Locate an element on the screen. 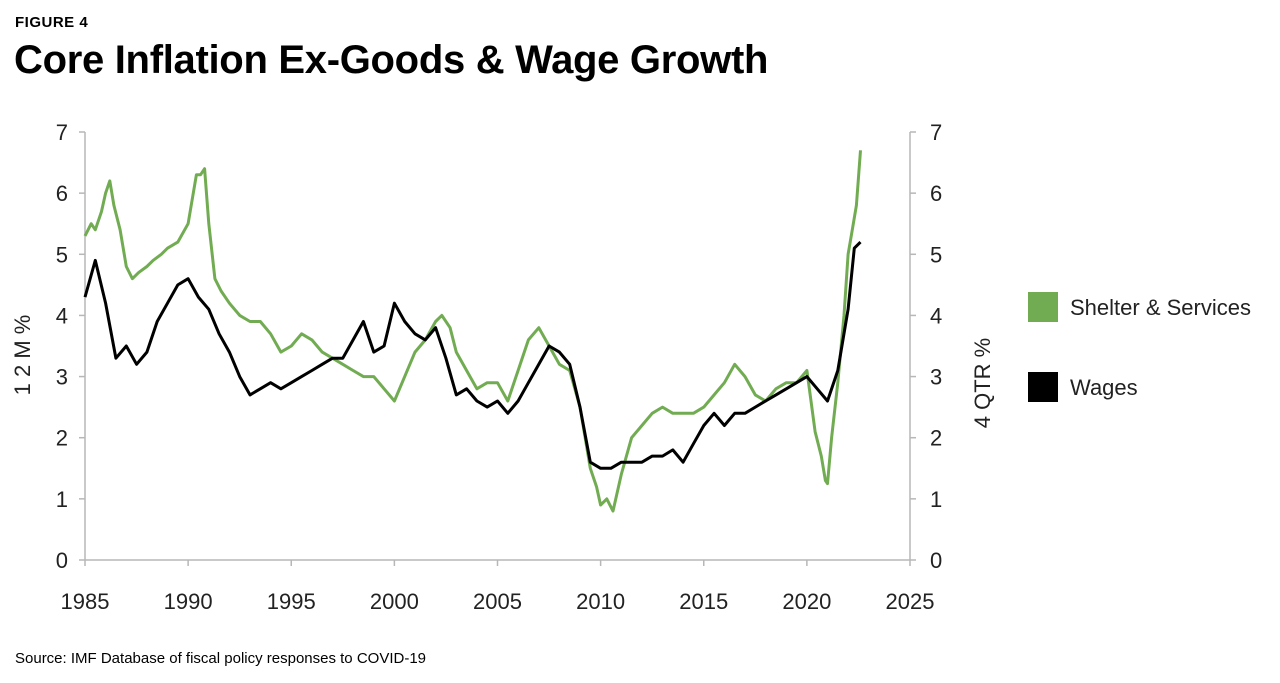 Image resolution: width=1280 pixels, height=683 pixels. x-tick-label: 2015 is located at coordinates (703, 601).